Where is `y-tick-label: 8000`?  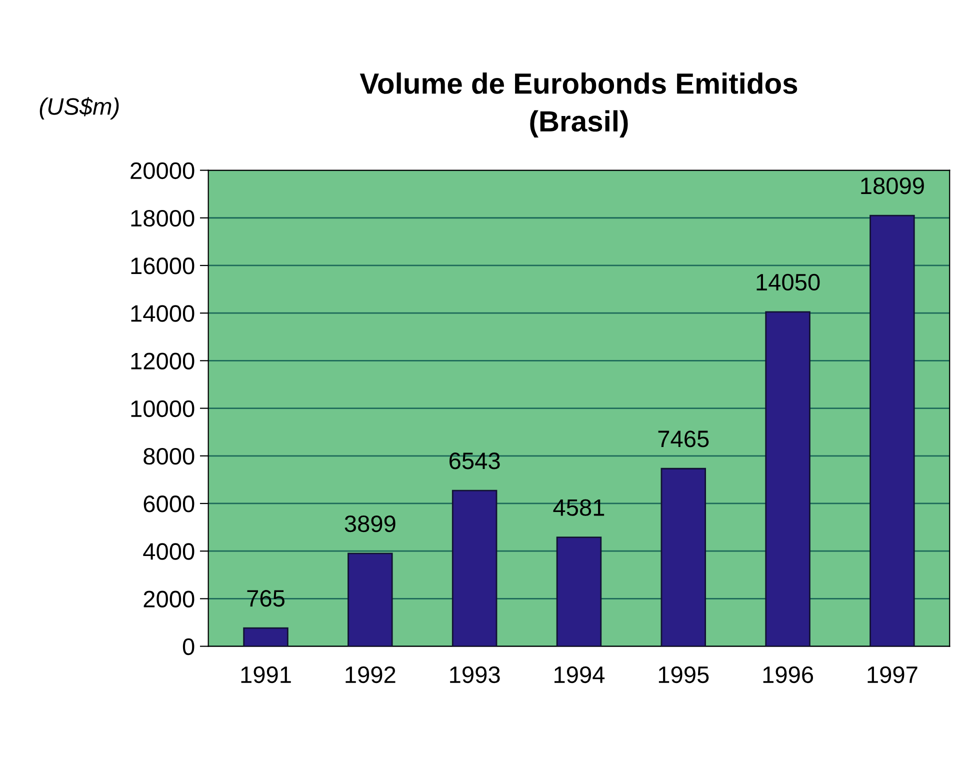
y-tick-label: 8000 is located at coordinates (169, 456).